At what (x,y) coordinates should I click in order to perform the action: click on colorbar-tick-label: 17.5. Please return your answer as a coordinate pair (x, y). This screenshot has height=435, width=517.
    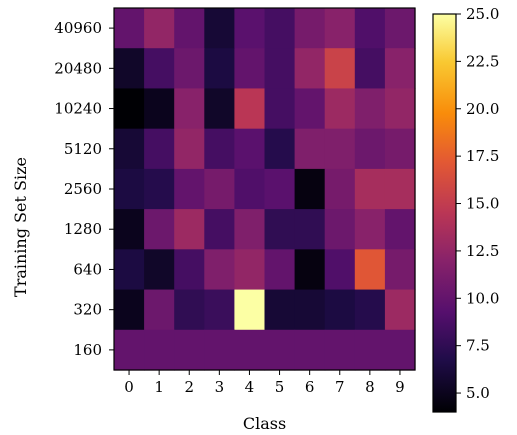
    Looking at the image, I should click on (482, 156).